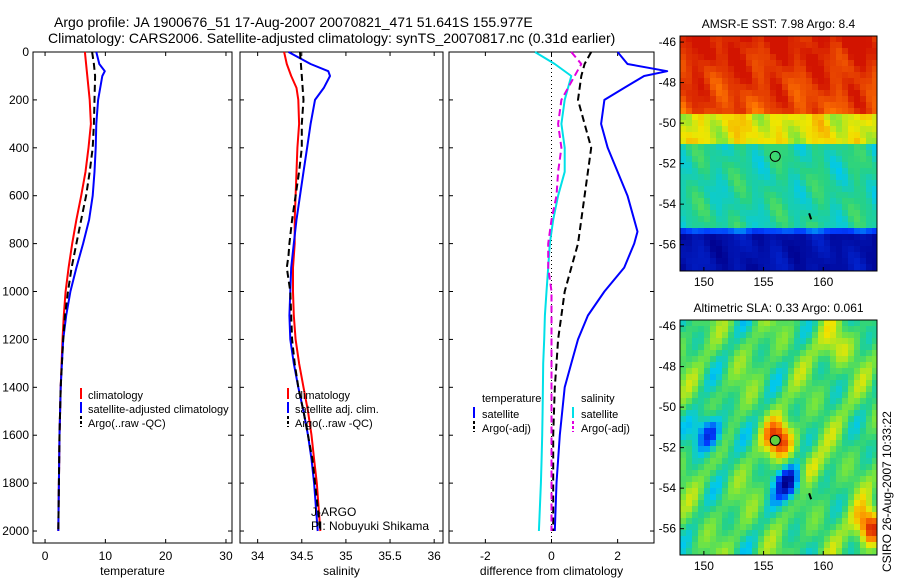 Image resolution: width=900 pixels, height=580 pixels. I want to click on y-tick-label: 600, so click(19, 196).